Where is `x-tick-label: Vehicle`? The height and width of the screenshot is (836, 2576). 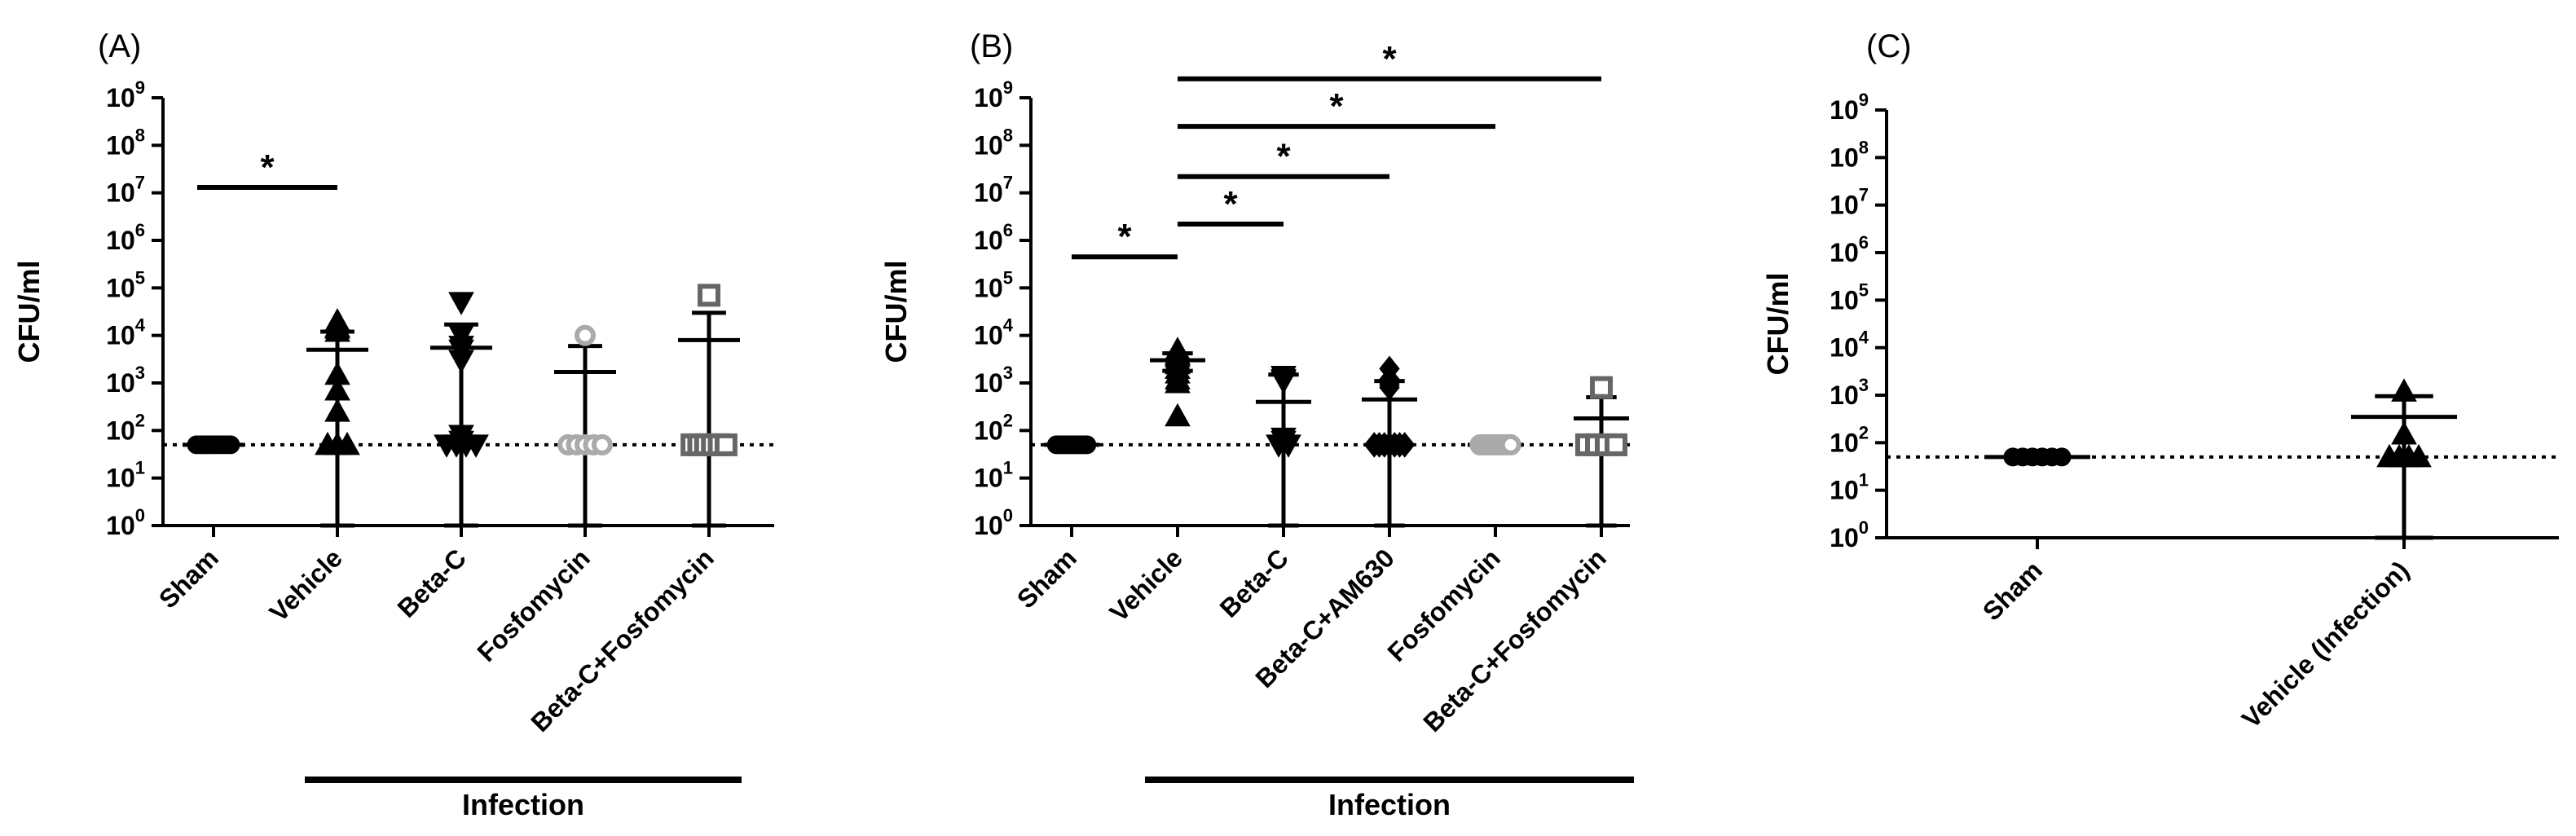
x-tick-label: Vehicle is located at coordinates (306, 585).